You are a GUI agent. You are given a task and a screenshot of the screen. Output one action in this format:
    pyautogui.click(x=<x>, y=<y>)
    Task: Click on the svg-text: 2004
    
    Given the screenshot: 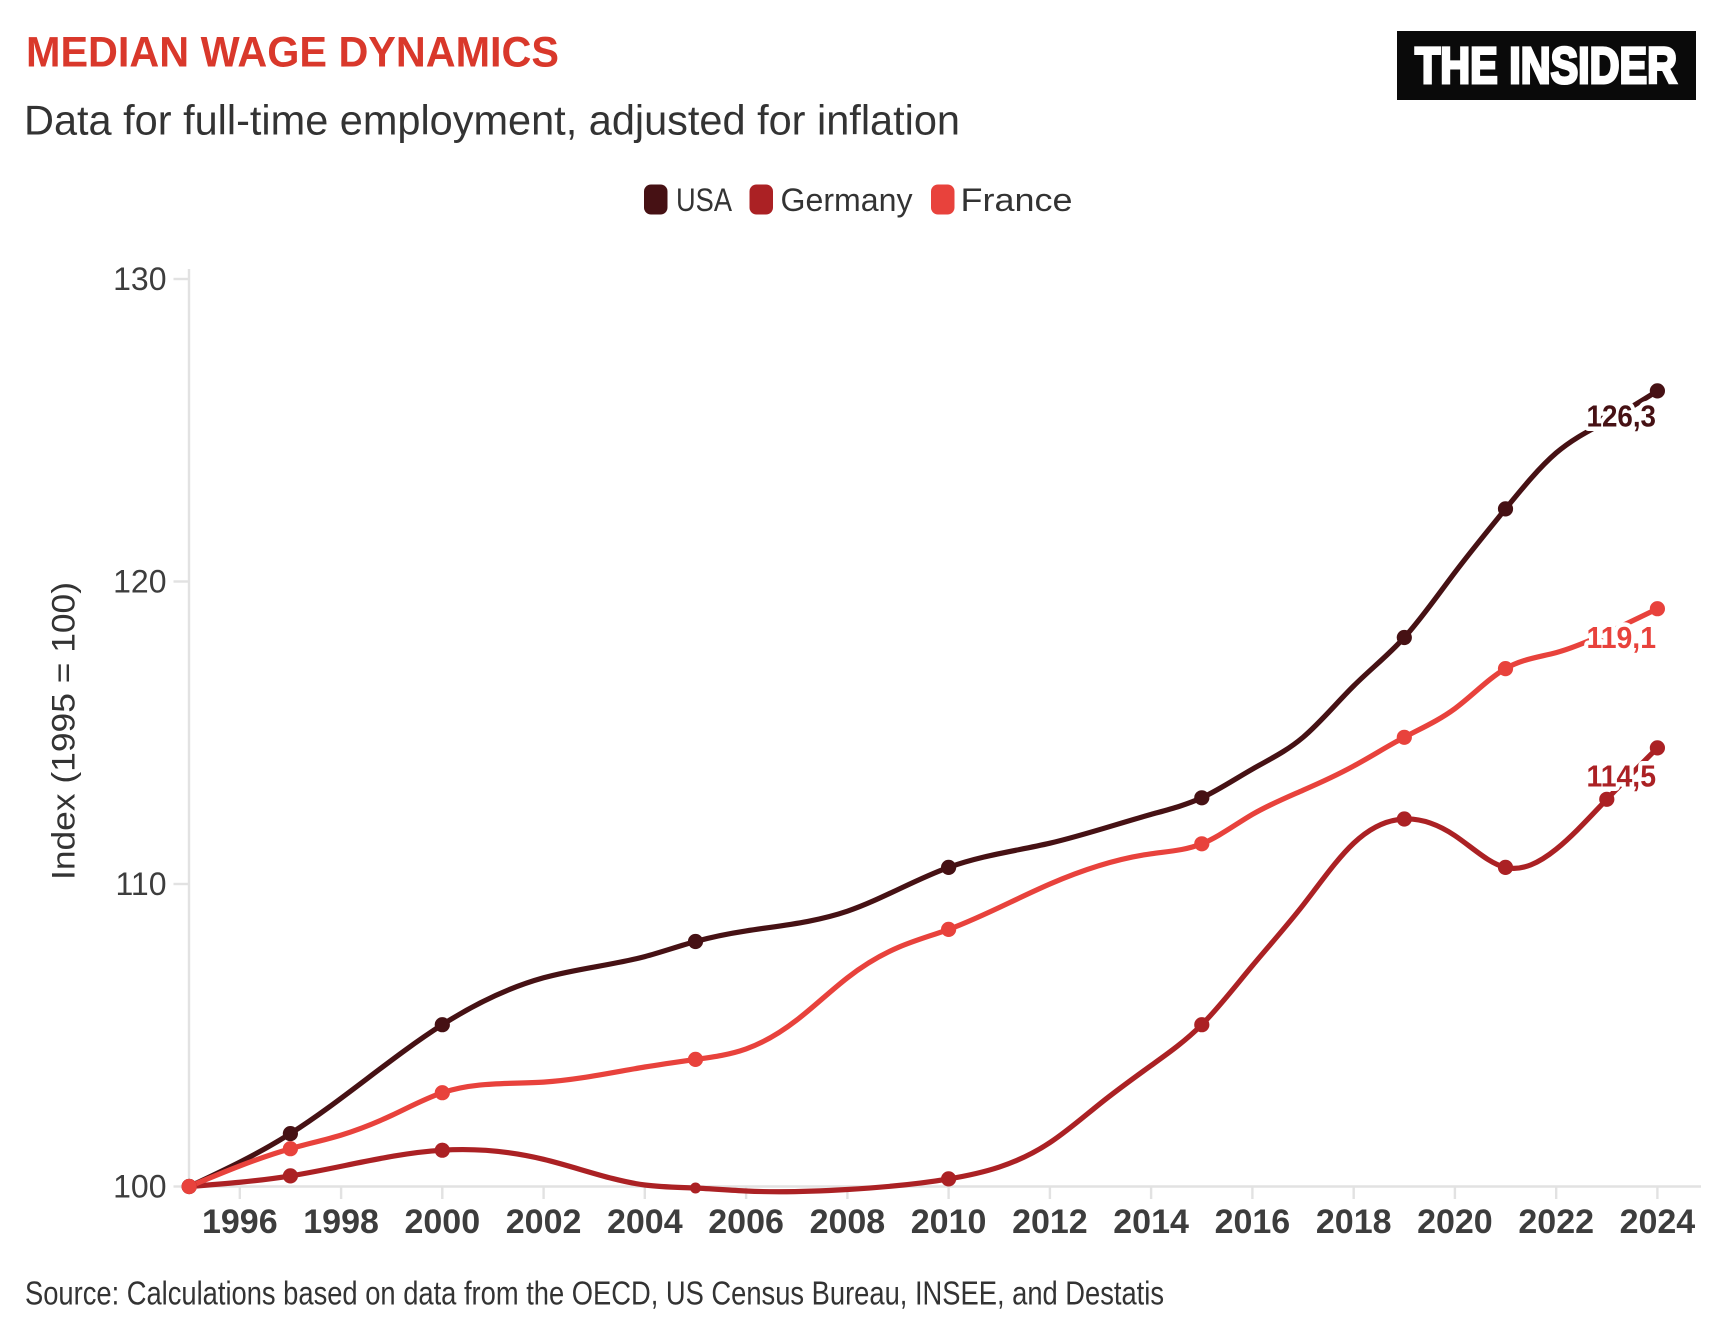 What is the action you would take?
    pyautogui.click(x=645, y=1222)
    